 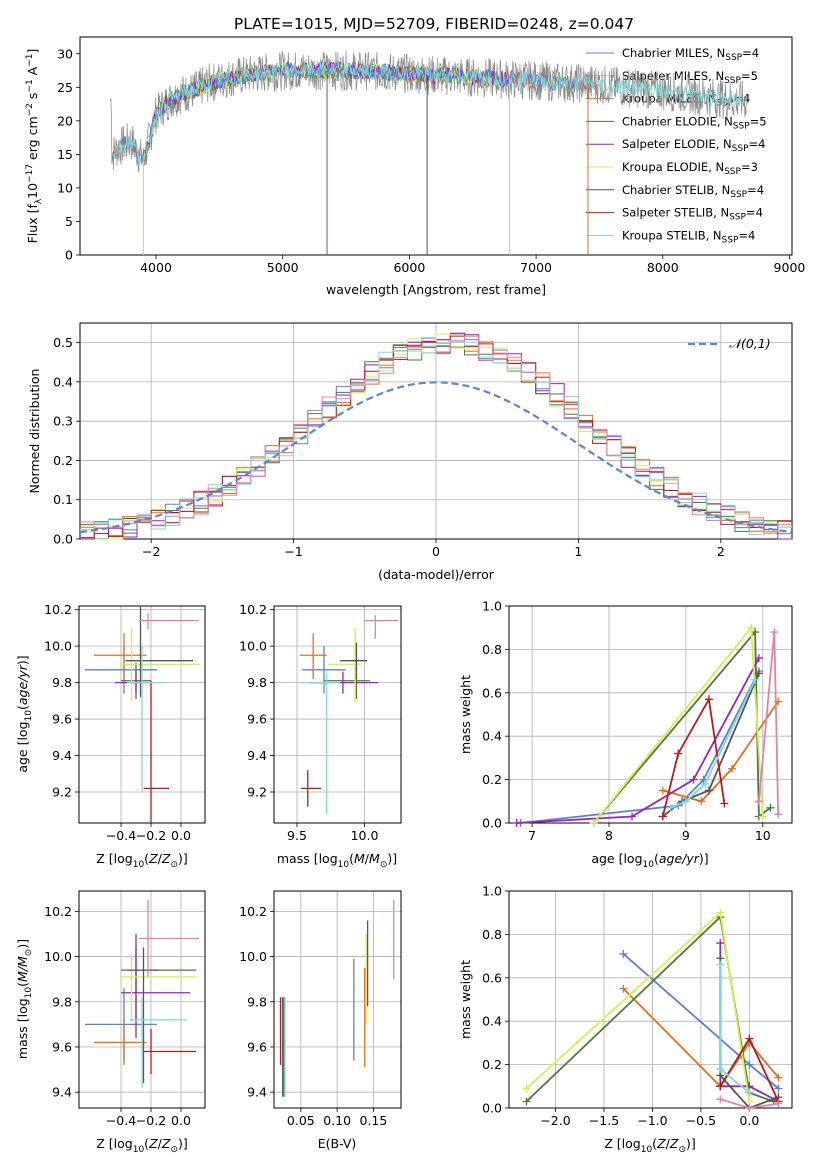 I want to click on y-tick-label: 0.8, so click(x=492, y=649).